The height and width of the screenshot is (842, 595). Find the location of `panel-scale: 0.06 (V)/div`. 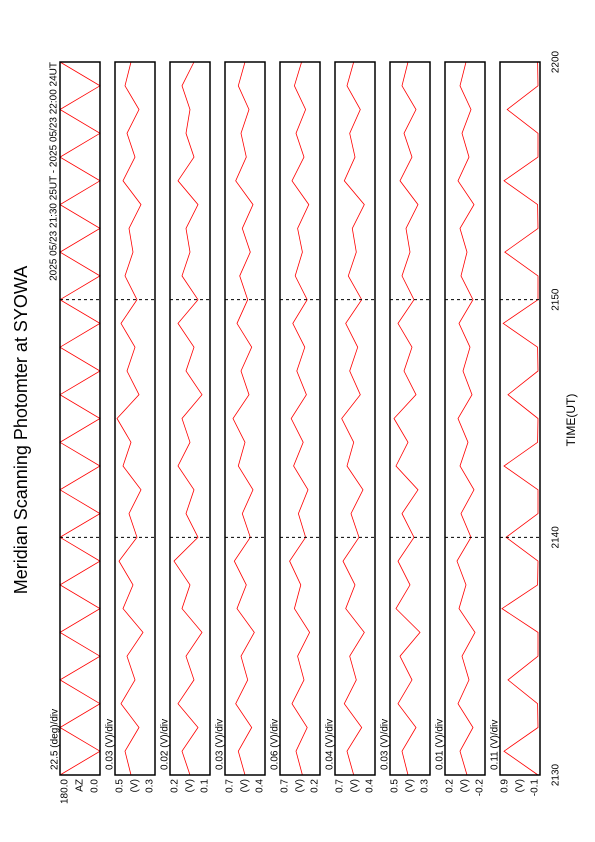

panel-scale: 0.06 (V)/div is located at coordinates (275, 744).